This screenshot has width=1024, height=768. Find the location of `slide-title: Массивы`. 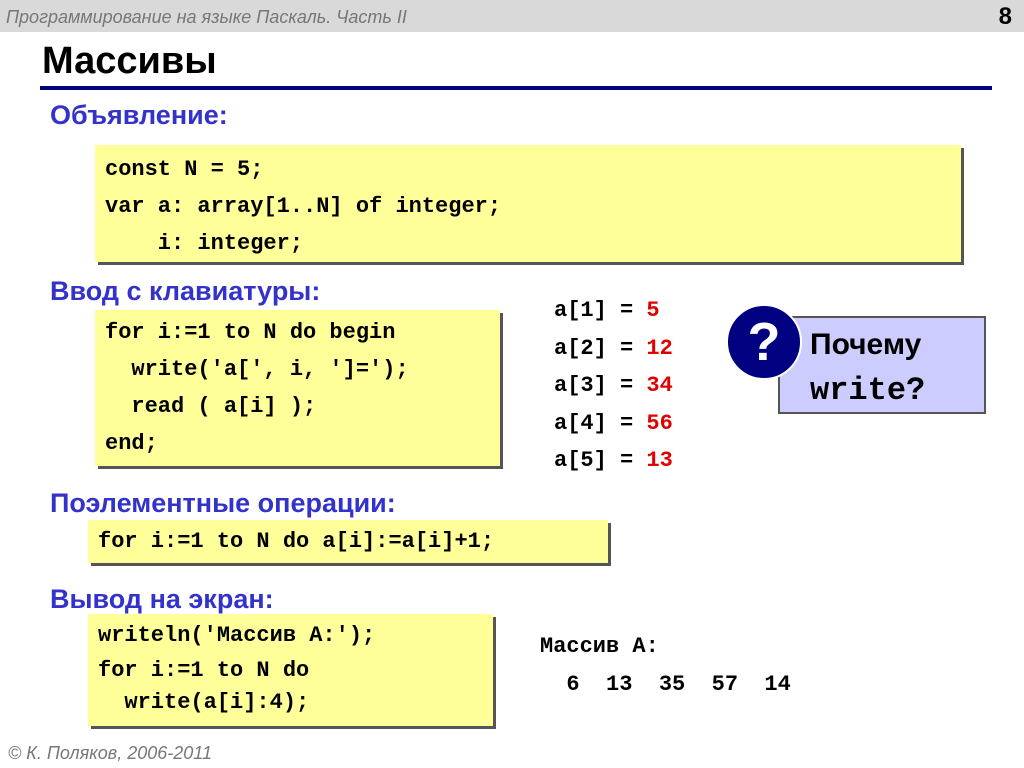

slide-title: Массивы is located at coordinates (129, 61).